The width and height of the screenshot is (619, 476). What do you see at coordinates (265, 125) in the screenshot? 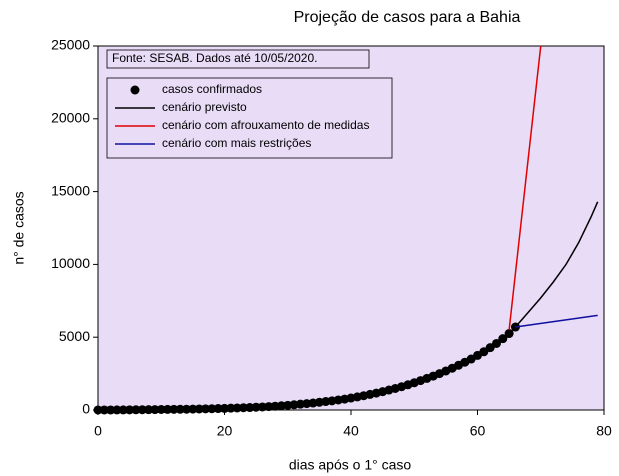
I see `legend-label: cenário com afrouxamento de medidas` at bounding box center [265, 125].